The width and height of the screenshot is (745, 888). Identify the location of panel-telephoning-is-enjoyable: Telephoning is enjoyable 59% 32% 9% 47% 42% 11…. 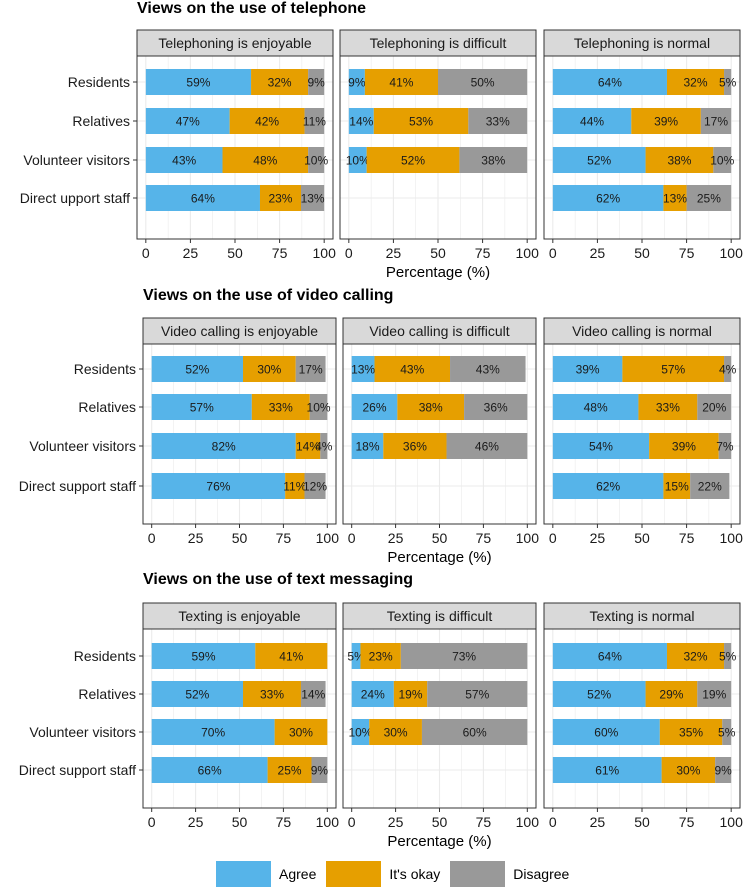
(236, 145).